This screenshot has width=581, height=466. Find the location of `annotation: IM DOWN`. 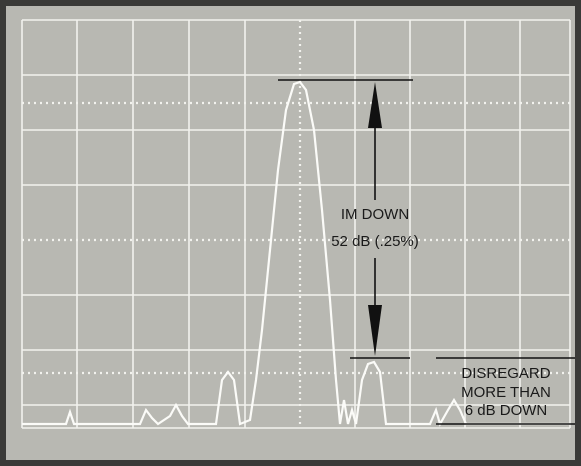

annotation: IM DOWN is located at coordinates (375, 214).